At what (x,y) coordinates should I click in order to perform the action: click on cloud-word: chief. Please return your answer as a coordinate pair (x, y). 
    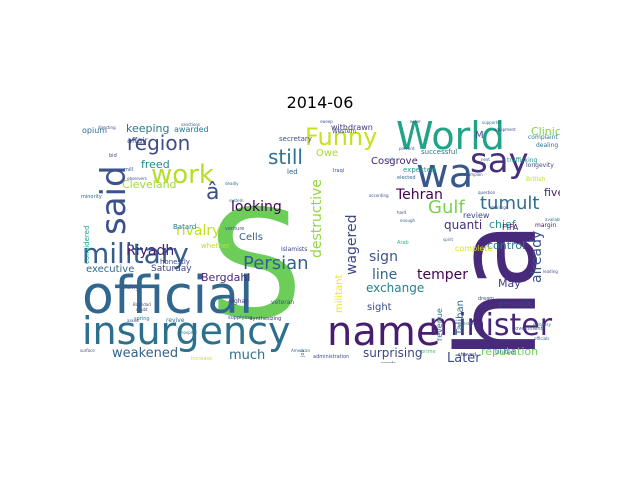
    Looking at the image, I should click on (503, 224).